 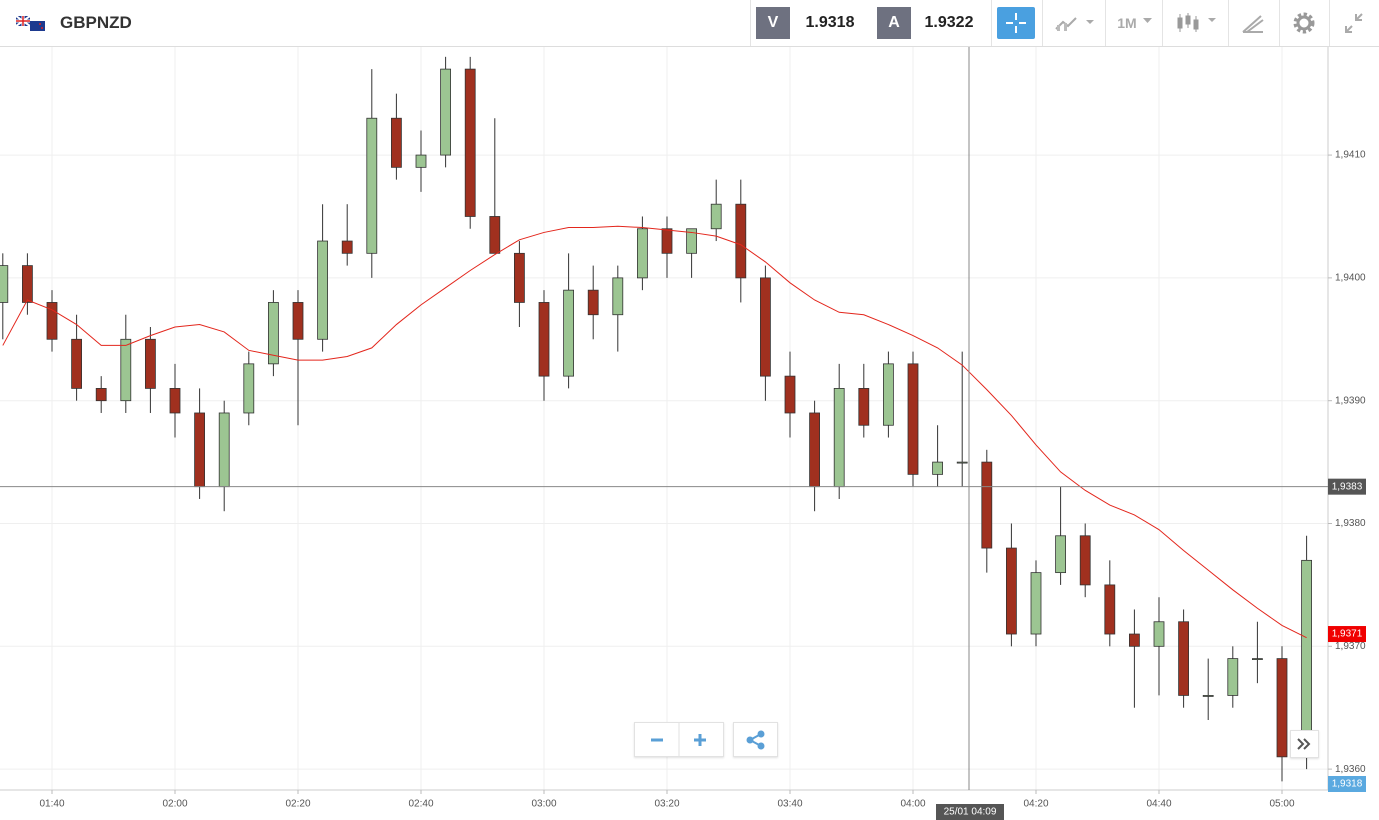 I want to click on draw-button, so click(x=1253, y=23).